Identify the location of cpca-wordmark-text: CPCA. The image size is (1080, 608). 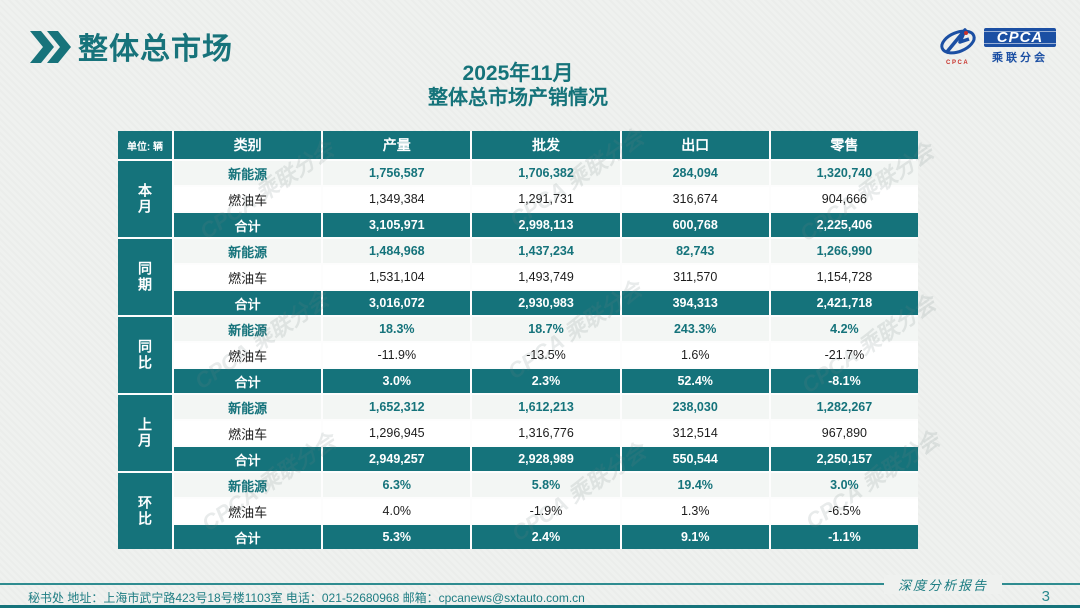
(1020, 37).